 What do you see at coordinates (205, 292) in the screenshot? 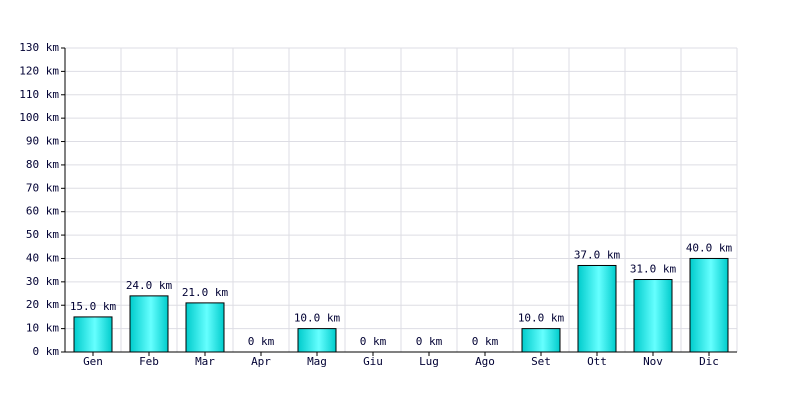
I see `data-label: 21.0 km` at bounding box center [205, 292].